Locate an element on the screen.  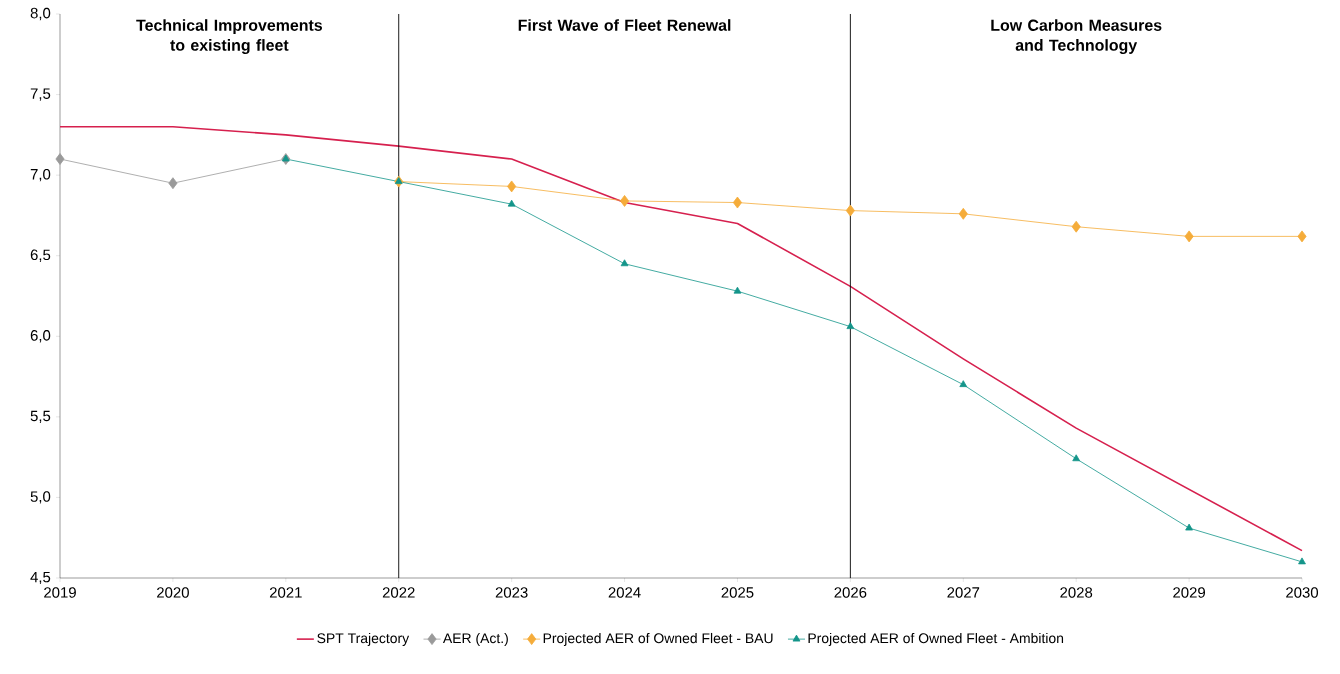
y-tick-label: 6,5 is located at coordinates (40, 255).